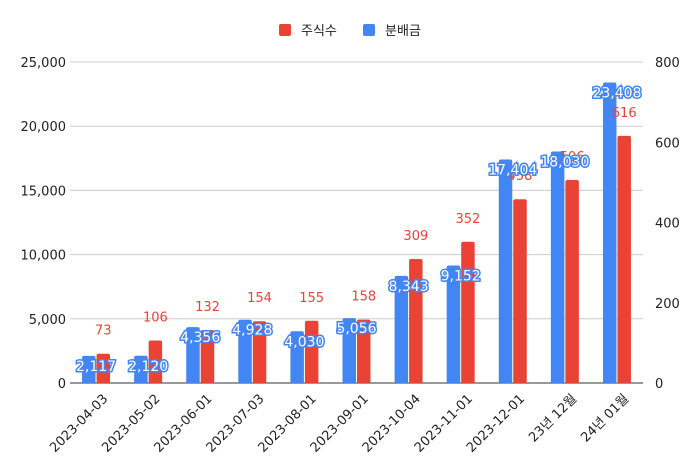  Describe the element at coordinates (520, 176) in the screenshot. I see `data-label-red: 458` at that location.